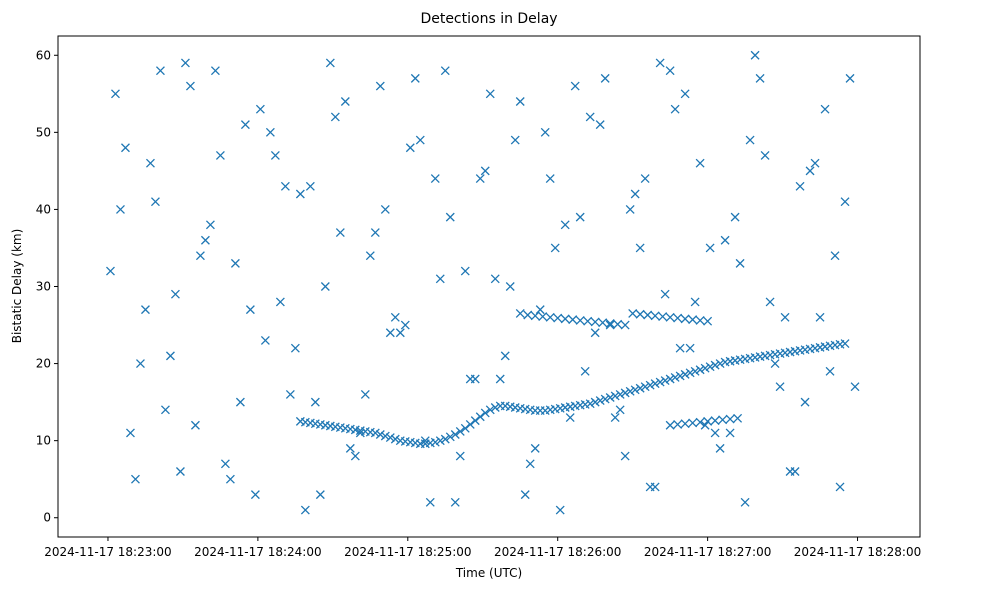 Image resolution: width=988 pixels, height=590 pixels. Describe the element at coordinates (107, 552) in the screenshot. I see `x-tick-label: 2024-11-17 18:23:00` at that location.